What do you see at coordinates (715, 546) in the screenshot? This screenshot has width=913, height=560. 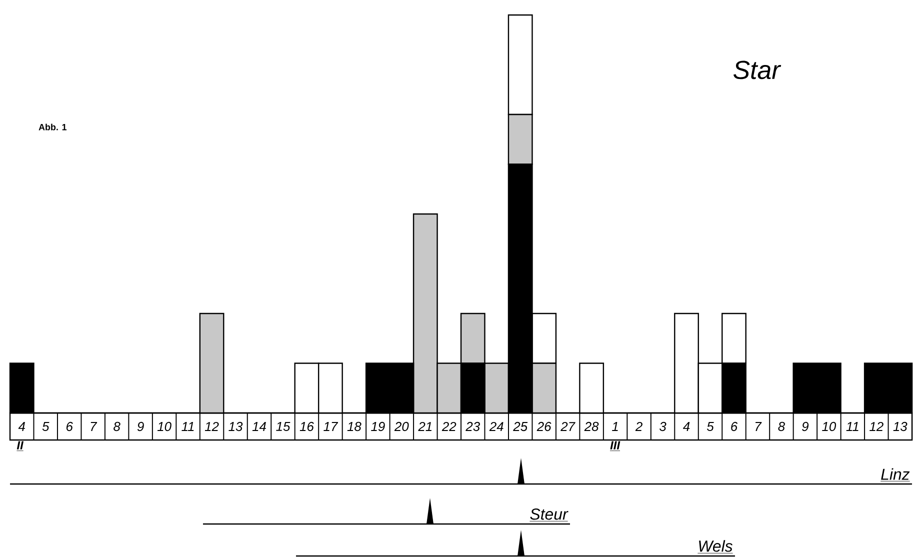 I see `text: Wels` at bounding box center [715, 546].